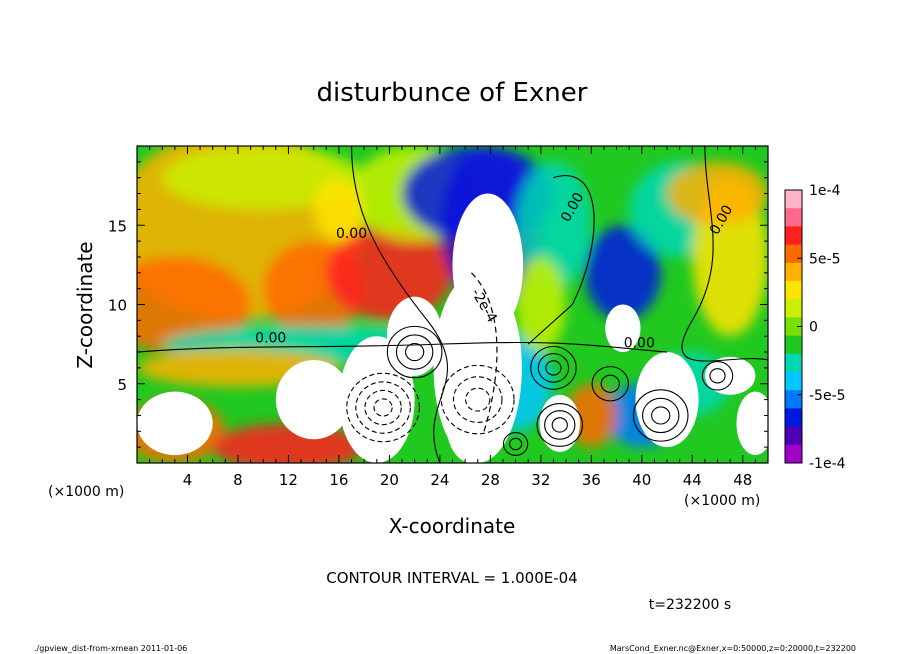  What do you see at coordinates (238, 480) in the screenshot?
I see `x-tick-label: 8` at bounding box center [238, 480].